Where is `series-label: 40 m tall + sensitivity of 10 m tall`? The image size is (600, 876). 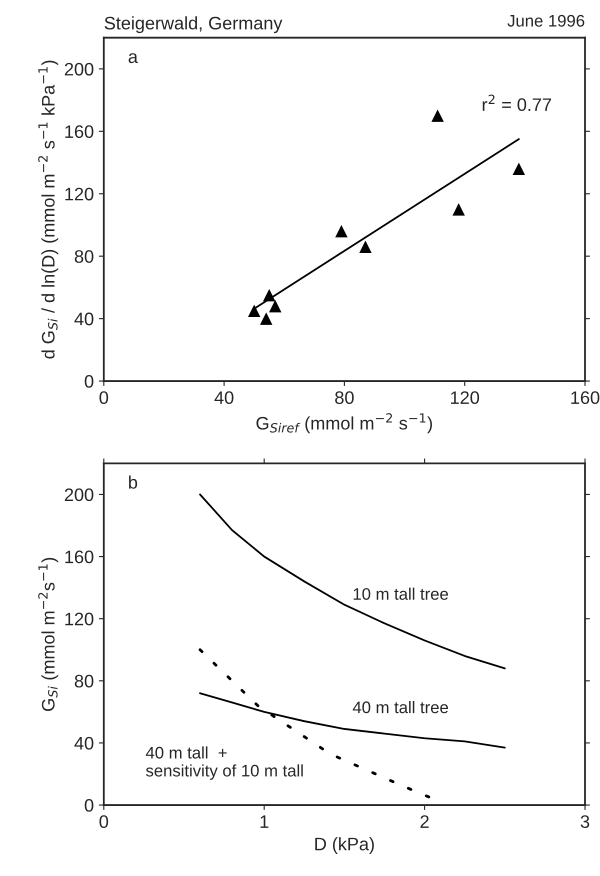 series-label: 40 m tall + sensitivity of 10 m tall is located at coordinates (224, 763).